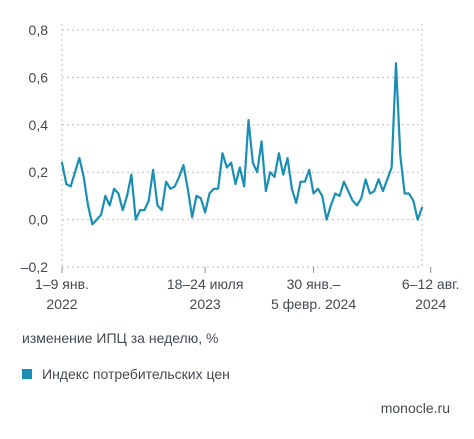 This screenshot has width=474, height=439. Describe the element at coordinates (62, 284) in the screenshot. I see `x-tick-label: 1–9 янв.` at that location.